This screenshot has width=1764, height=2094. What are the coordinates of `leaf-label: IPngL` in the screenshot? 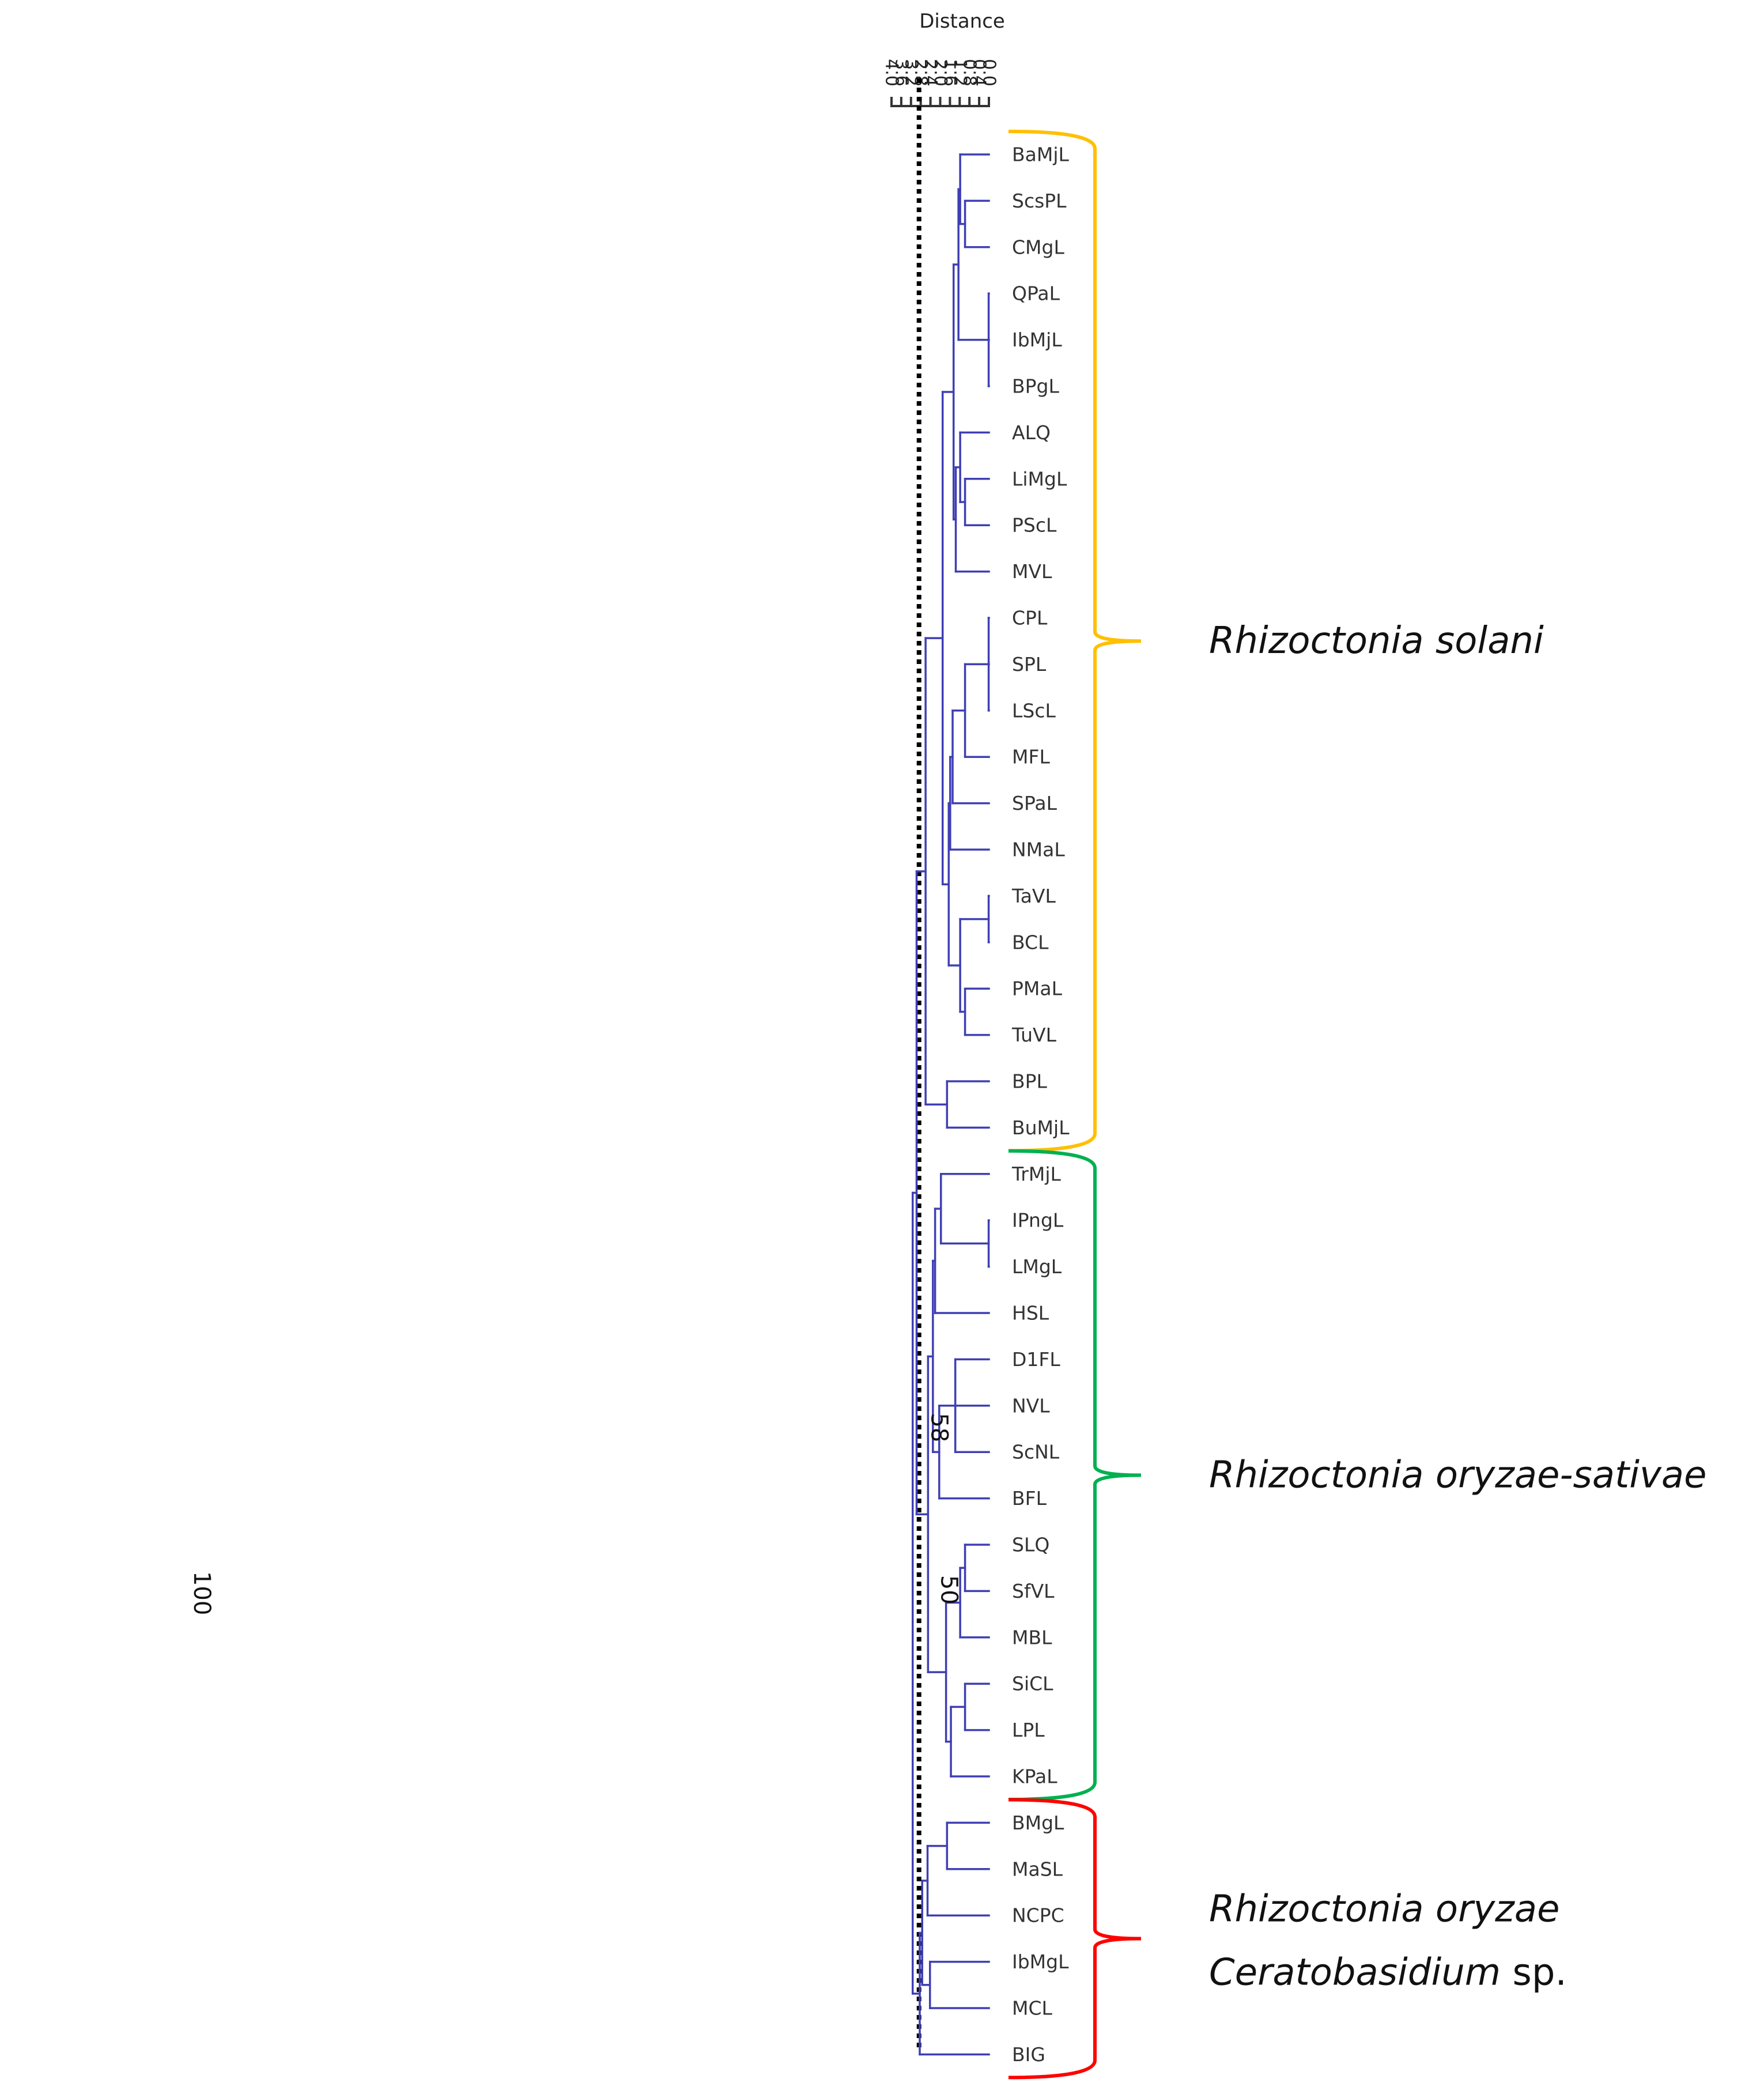 It's located at (1038, 1220).